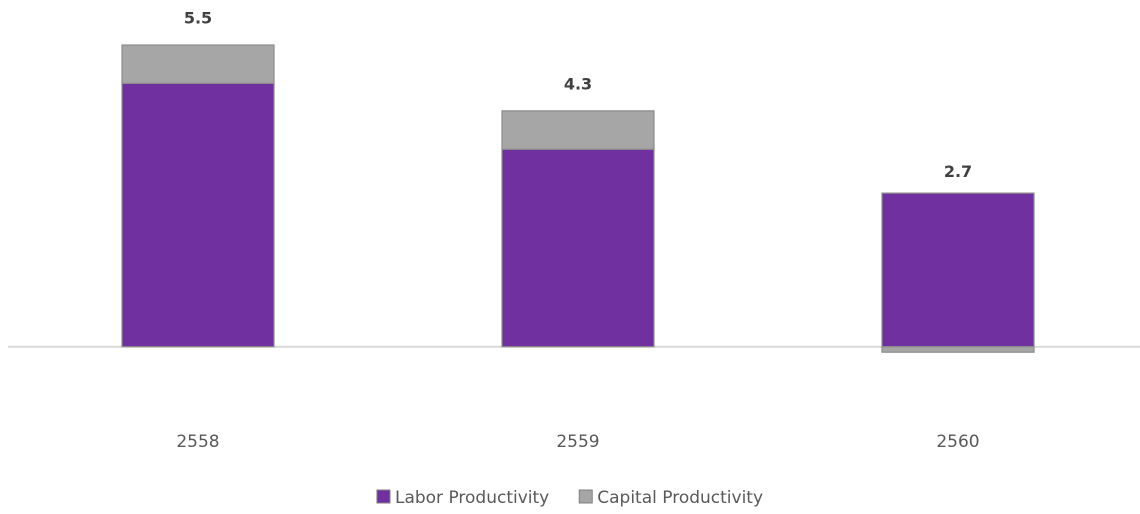 The image size is (1140, 514). I want to click on total-label: 5.5, so click(198, 18).